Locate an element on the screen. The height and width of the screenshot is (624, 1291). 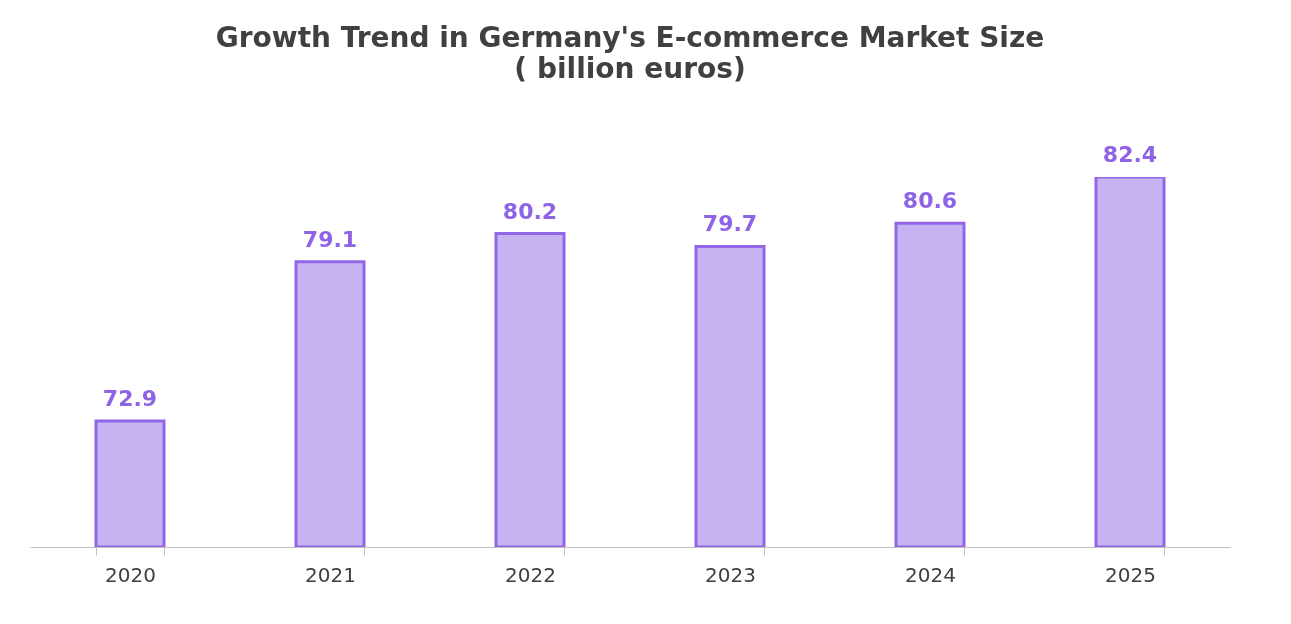
chart-title: Growth Trend in Germany's E-commerce Market Size is located at coordinates (630, 37).